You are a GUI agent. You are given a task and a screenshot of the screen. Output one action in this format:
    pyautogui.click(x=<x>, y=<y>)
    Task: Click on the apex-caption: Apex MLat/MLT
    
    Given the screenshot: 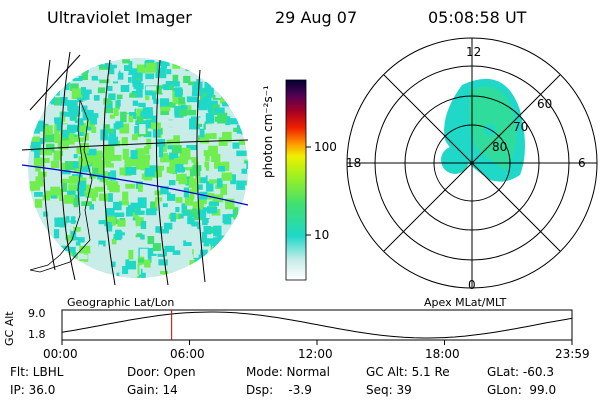 What is the action you would take?
    pyautogui.click(x=465, y=302)
    